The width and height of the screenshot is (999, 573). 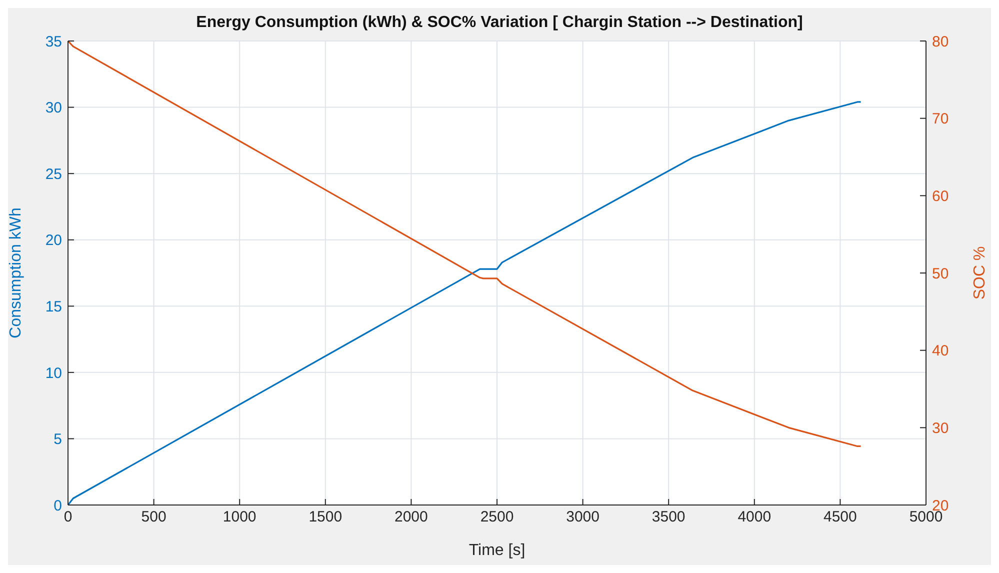 What do you see at coordinates (755, 517) in the screenshot?
I see `x-tick-label: 4000` at bounding box center [755, 517].